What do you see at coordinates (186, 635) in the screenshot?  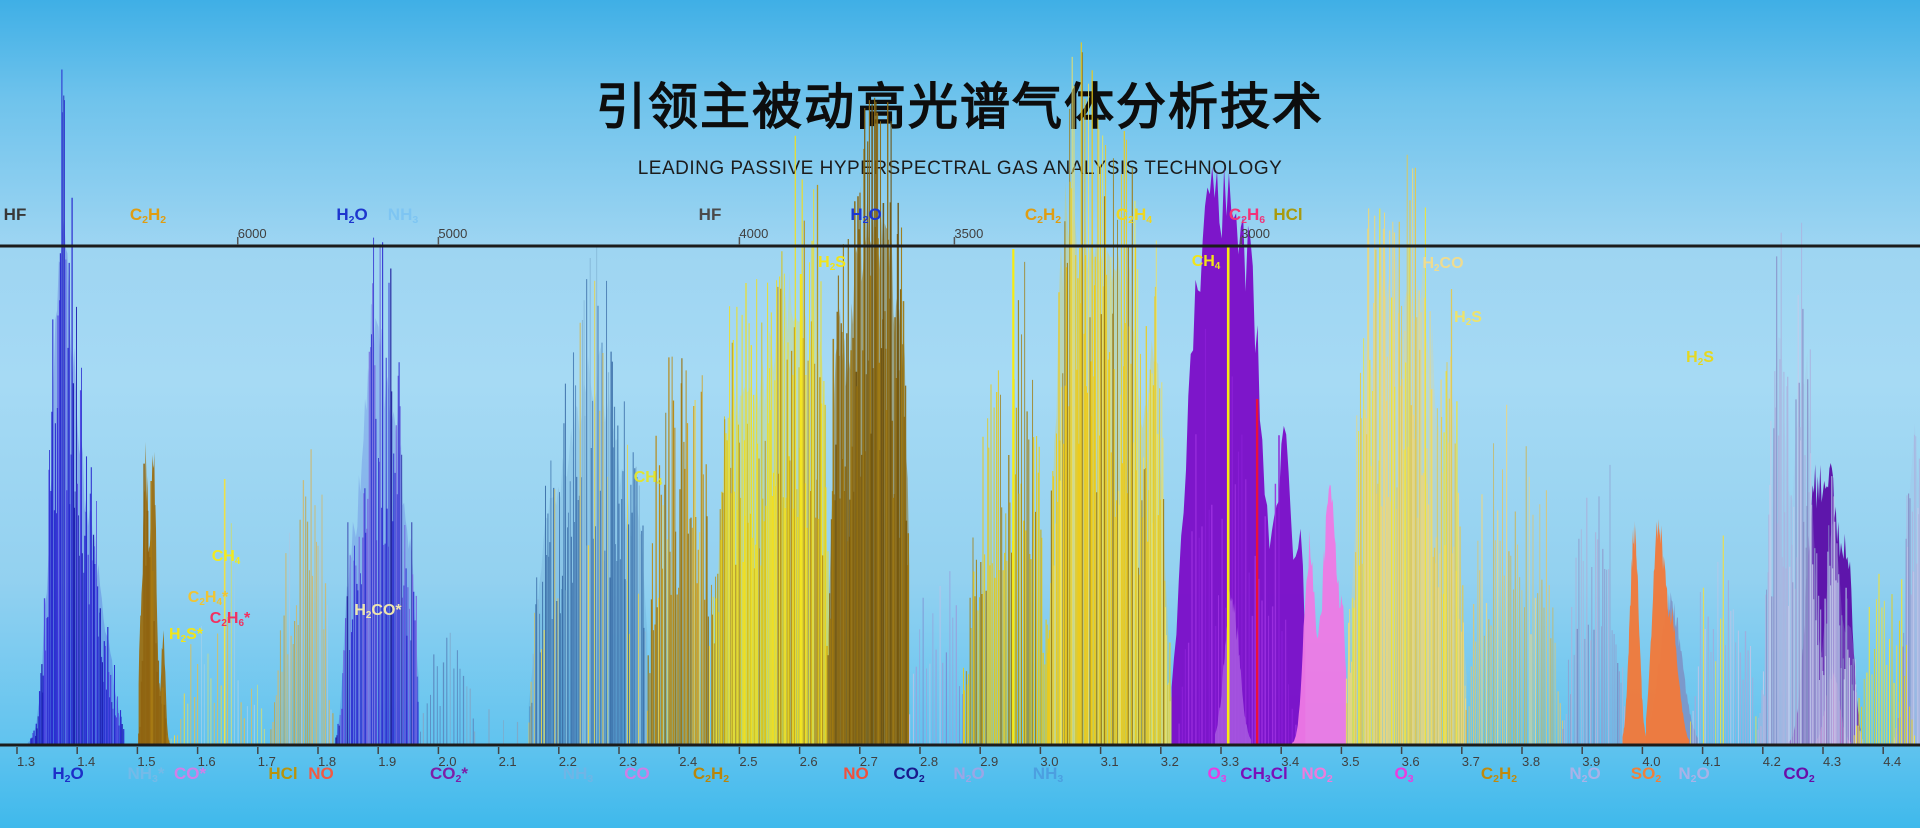 I see `gas-label-plot-H2S: H2S*` at bounding box center [186, 635].